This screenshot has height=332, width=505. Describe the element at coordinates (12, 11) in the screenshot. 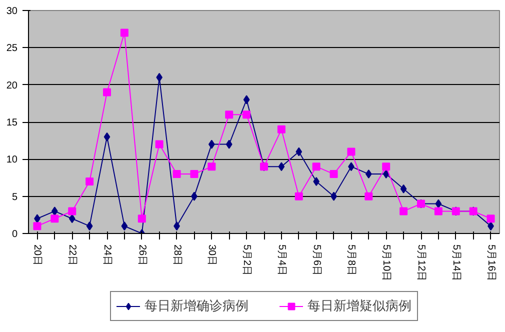

I see `y-tick-label: 30` at that location.